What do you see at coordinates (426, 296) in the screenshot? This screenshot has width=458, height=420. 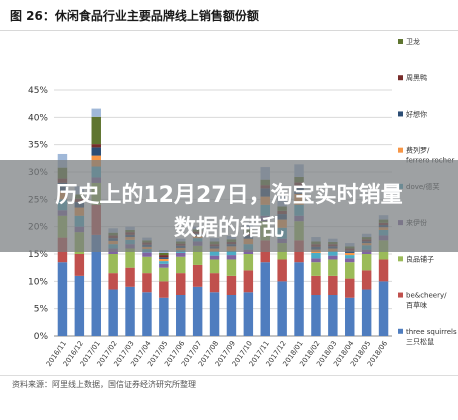 I see `legend-label: be&cheery/` at bounding box center [426, 296].